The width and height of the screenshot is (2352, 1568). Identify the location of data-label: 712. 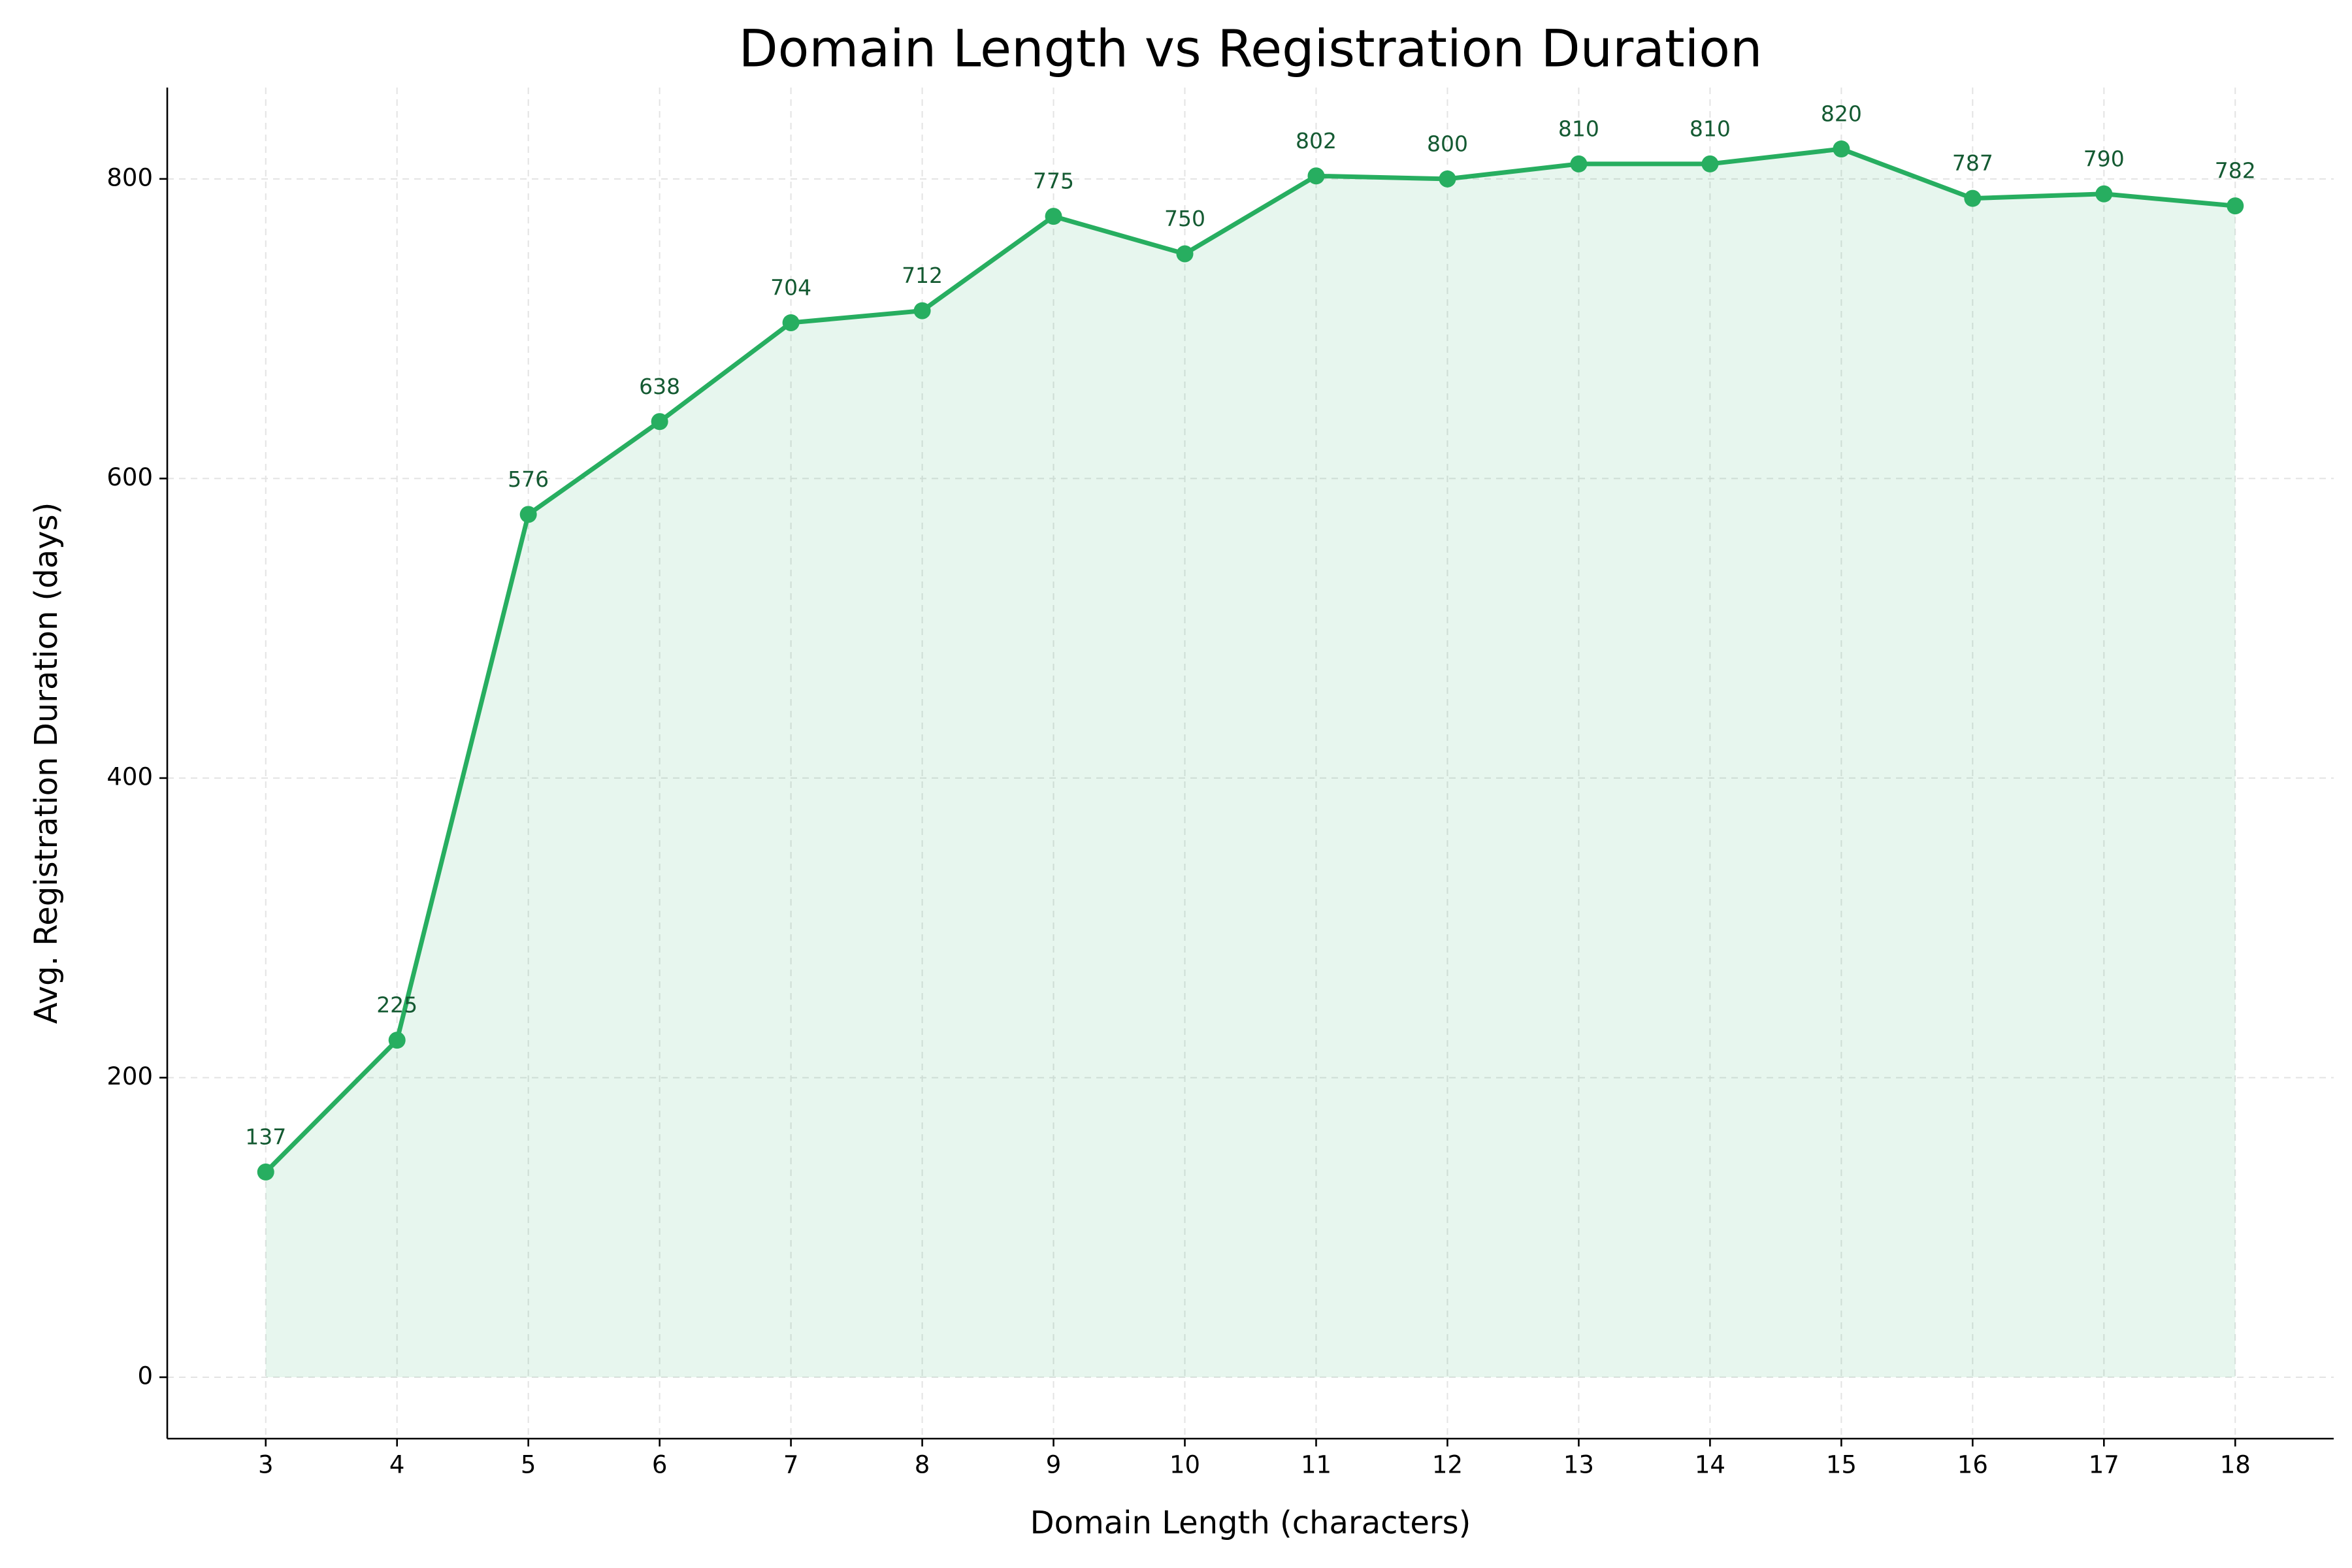
(922, 275).